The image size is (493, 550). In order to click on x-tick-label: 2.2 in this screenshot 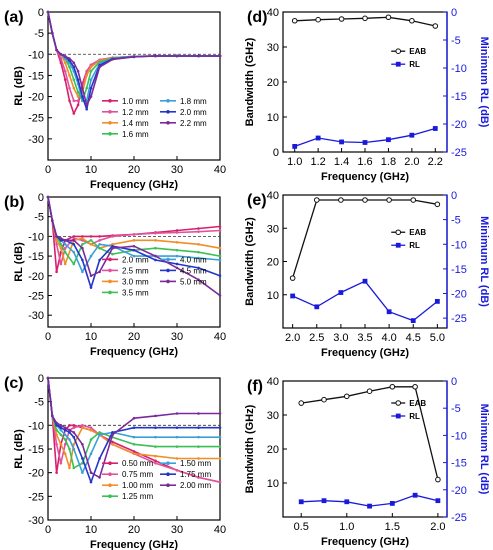, I will do `click(435, 162)`.